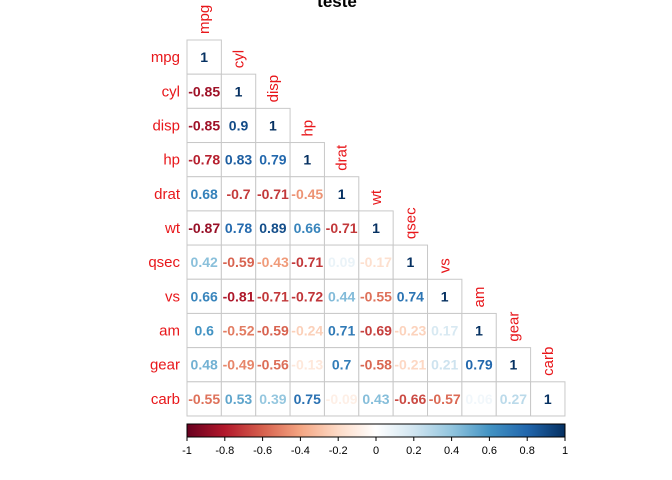 This screenshot has height=480, width=672. I want to click on row-label-carb: carb, so click(165, 399).